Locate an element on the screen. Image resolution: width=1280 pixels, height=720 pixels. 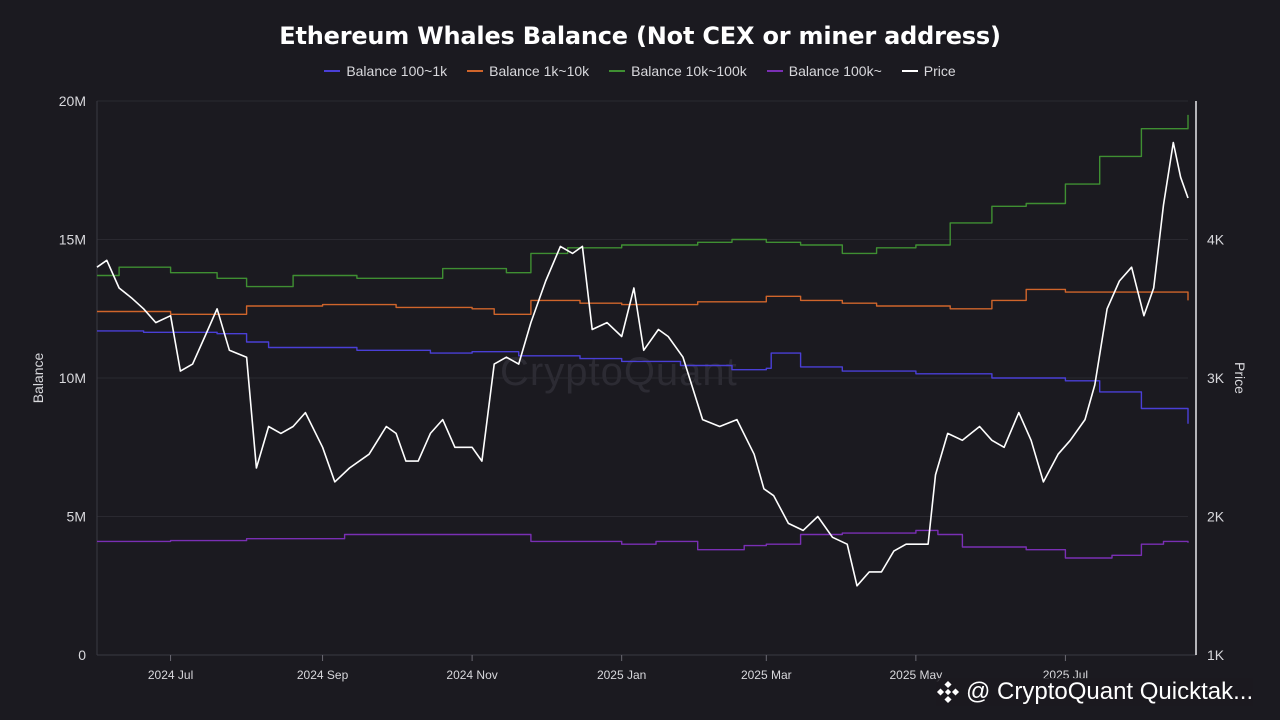
y-left-tick-label: 20M is located at coordinates (72, 101).